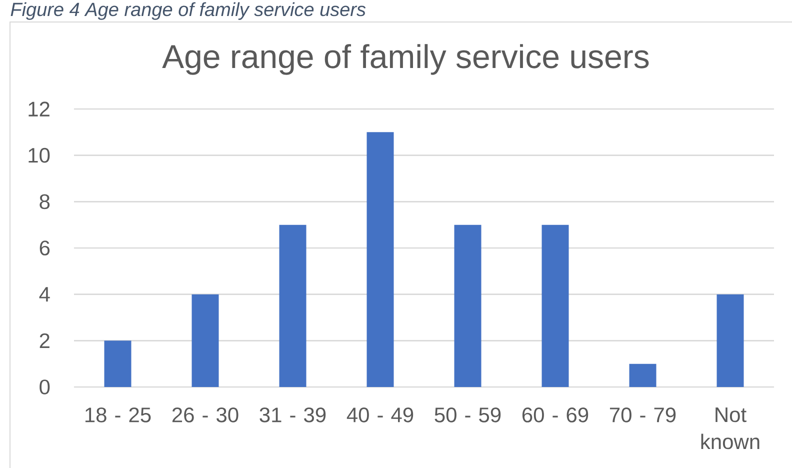 This screenshot has height=468, width=792. I want to click on y-tick-label: 12, so click(39, 109).